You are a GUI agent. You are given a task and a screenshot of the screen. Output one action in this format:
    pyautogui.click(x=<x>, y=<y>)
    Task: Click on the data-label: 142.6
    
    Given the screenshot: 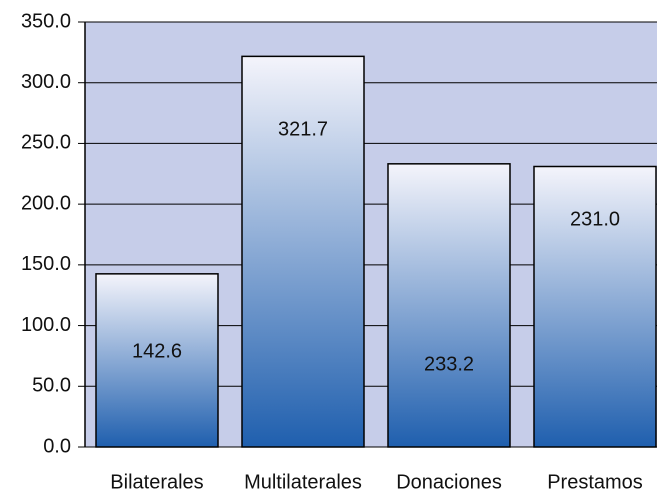 What is the action you would take?
    pyautogui.click(x=157, y=351)
    